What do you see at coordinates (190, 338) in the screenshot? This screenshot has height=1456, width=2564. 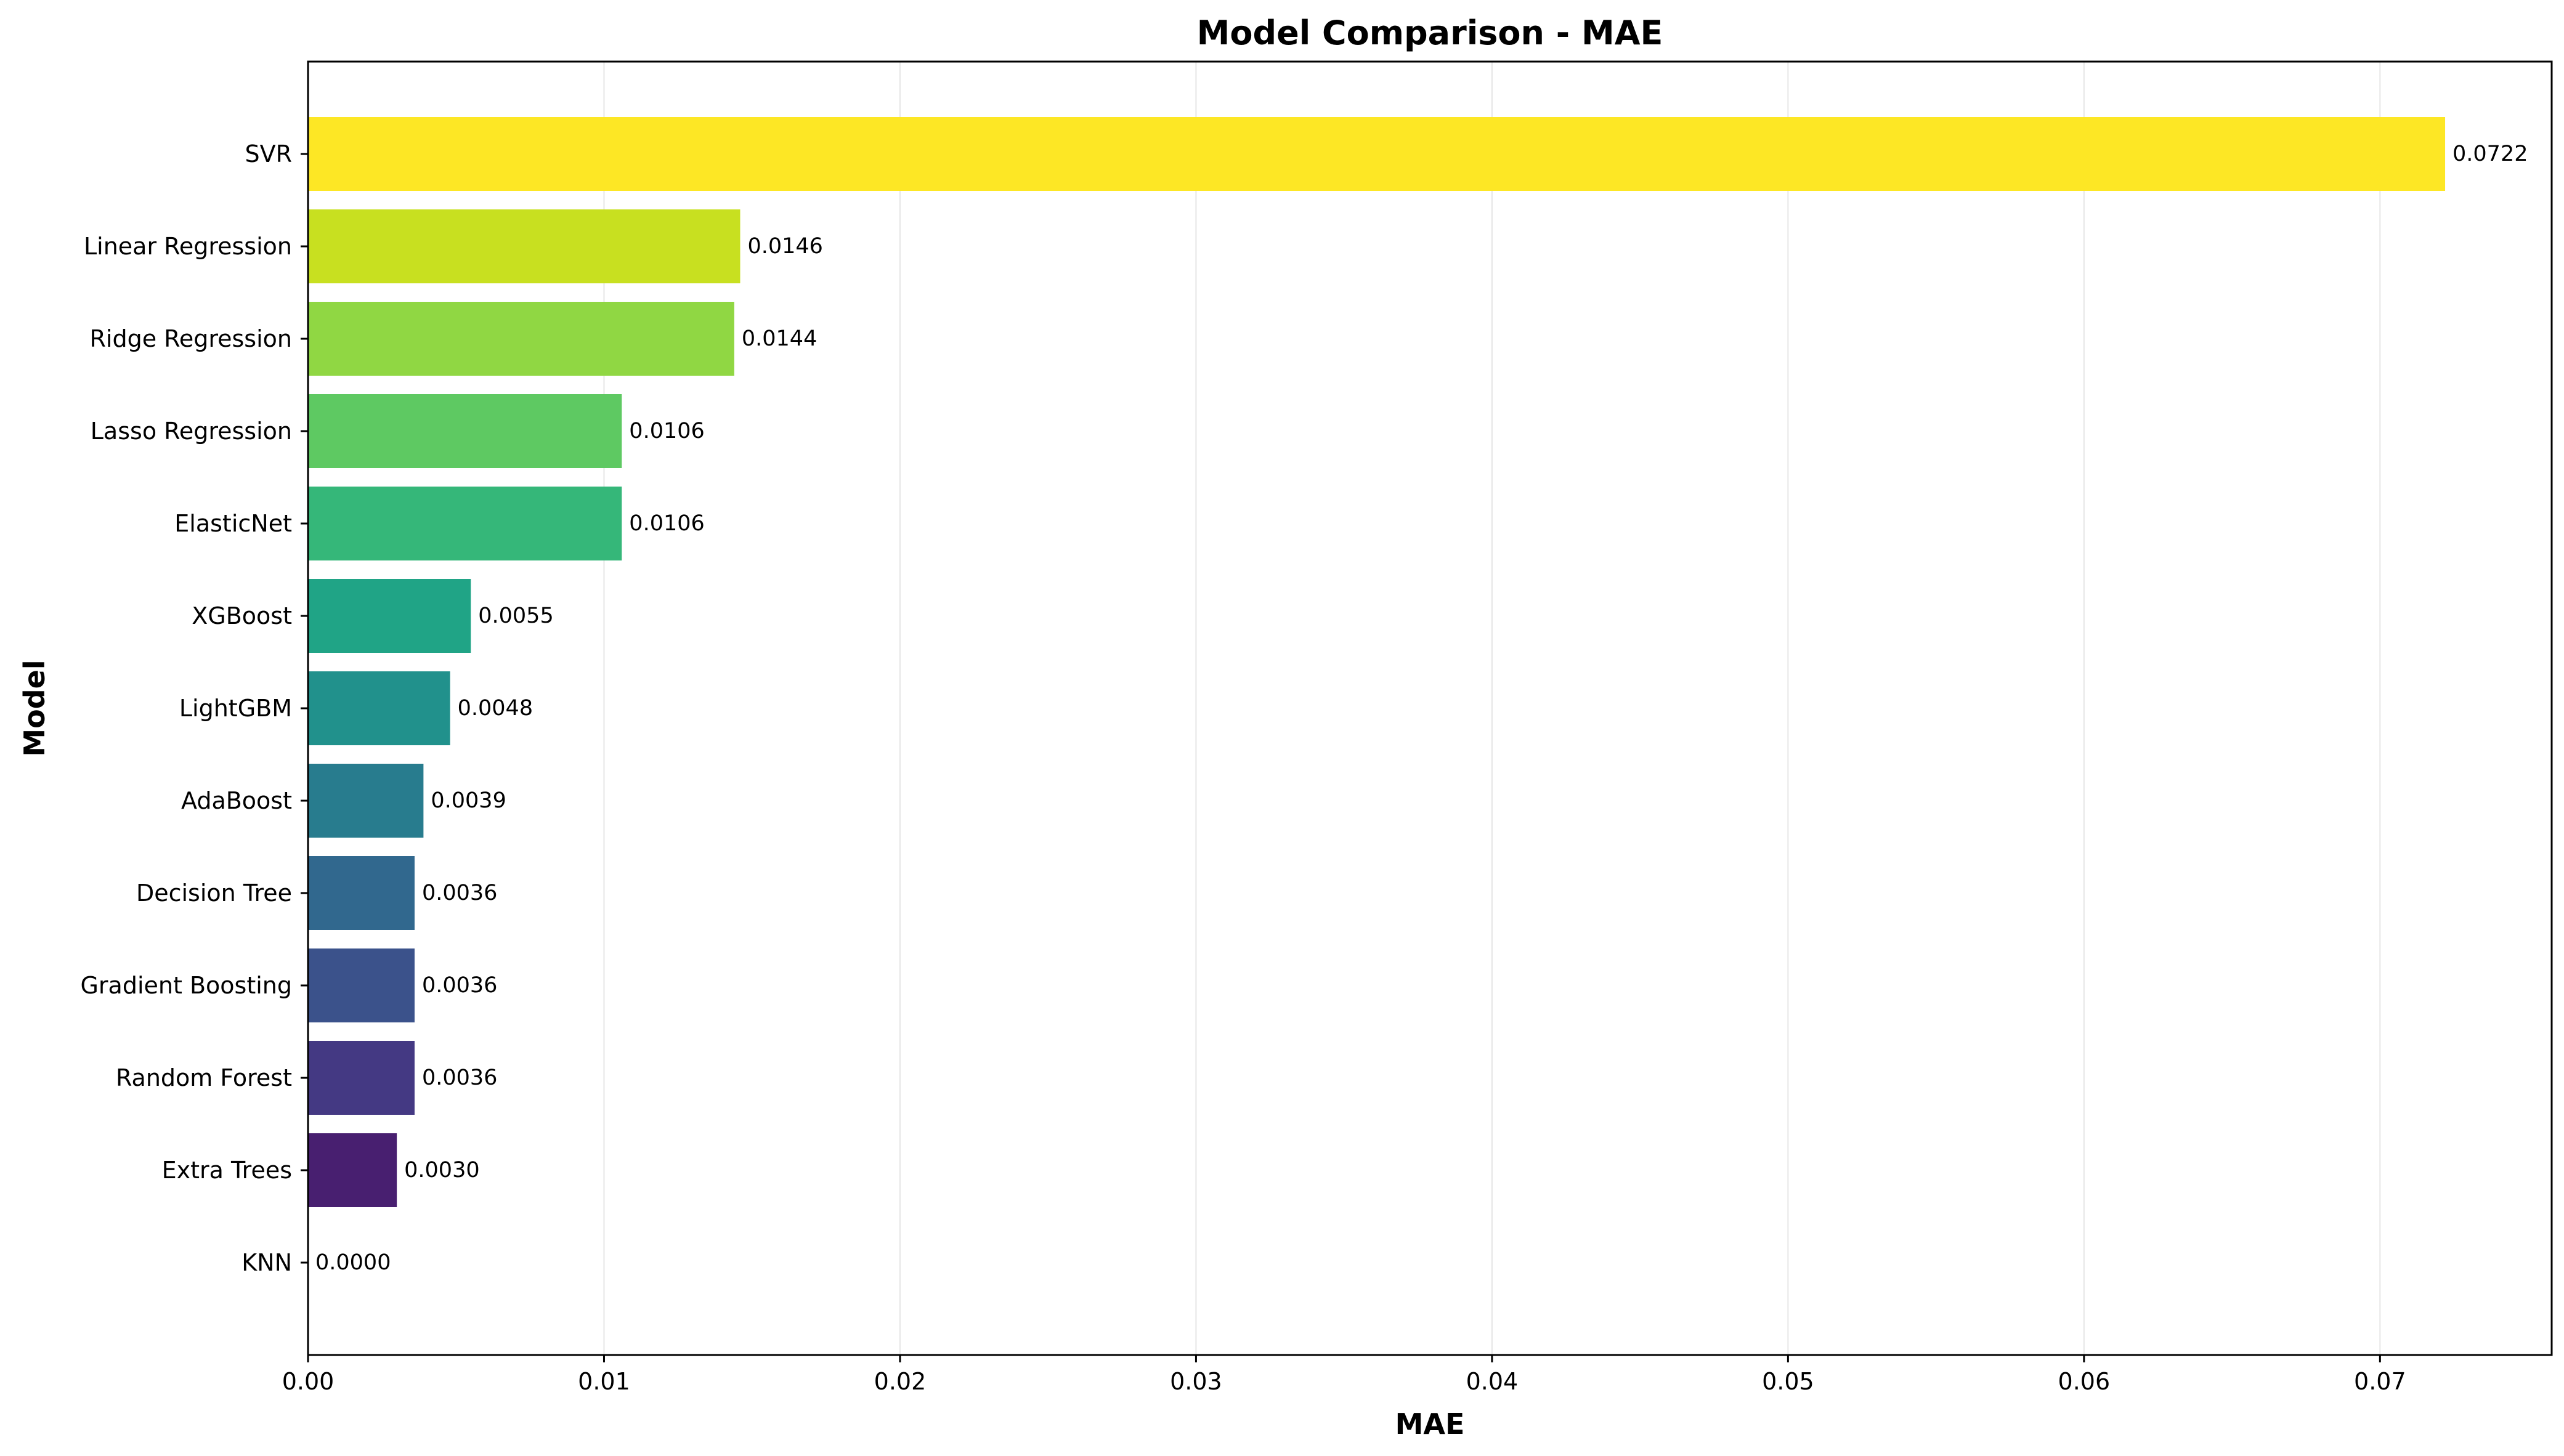 I see `y-tick-label: Ridge Regression` at bounding box center [190, 338].